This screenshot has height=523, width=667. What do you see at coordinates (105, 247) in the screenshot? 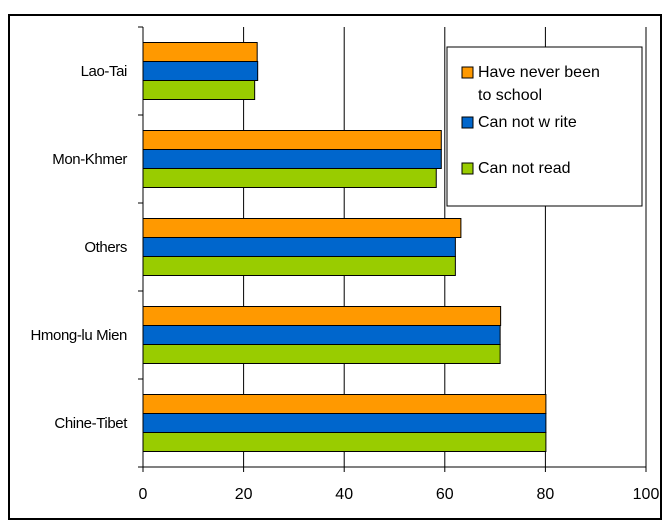
I see `category-label: Others` at bounding box center [105, 247].